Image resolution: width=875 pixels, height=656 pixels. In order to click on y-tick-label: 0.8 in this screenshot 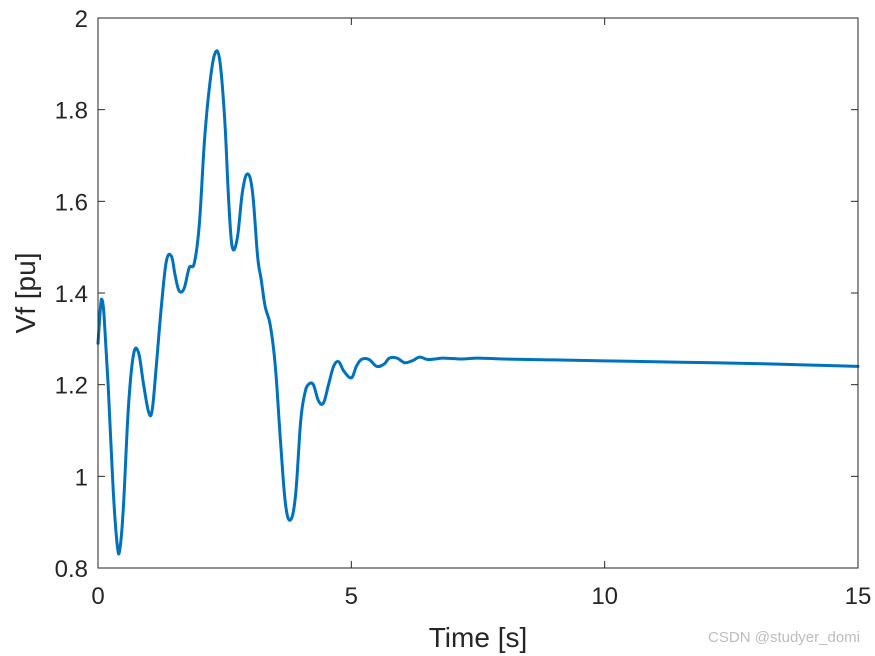, I will do `click(71, 569)`.